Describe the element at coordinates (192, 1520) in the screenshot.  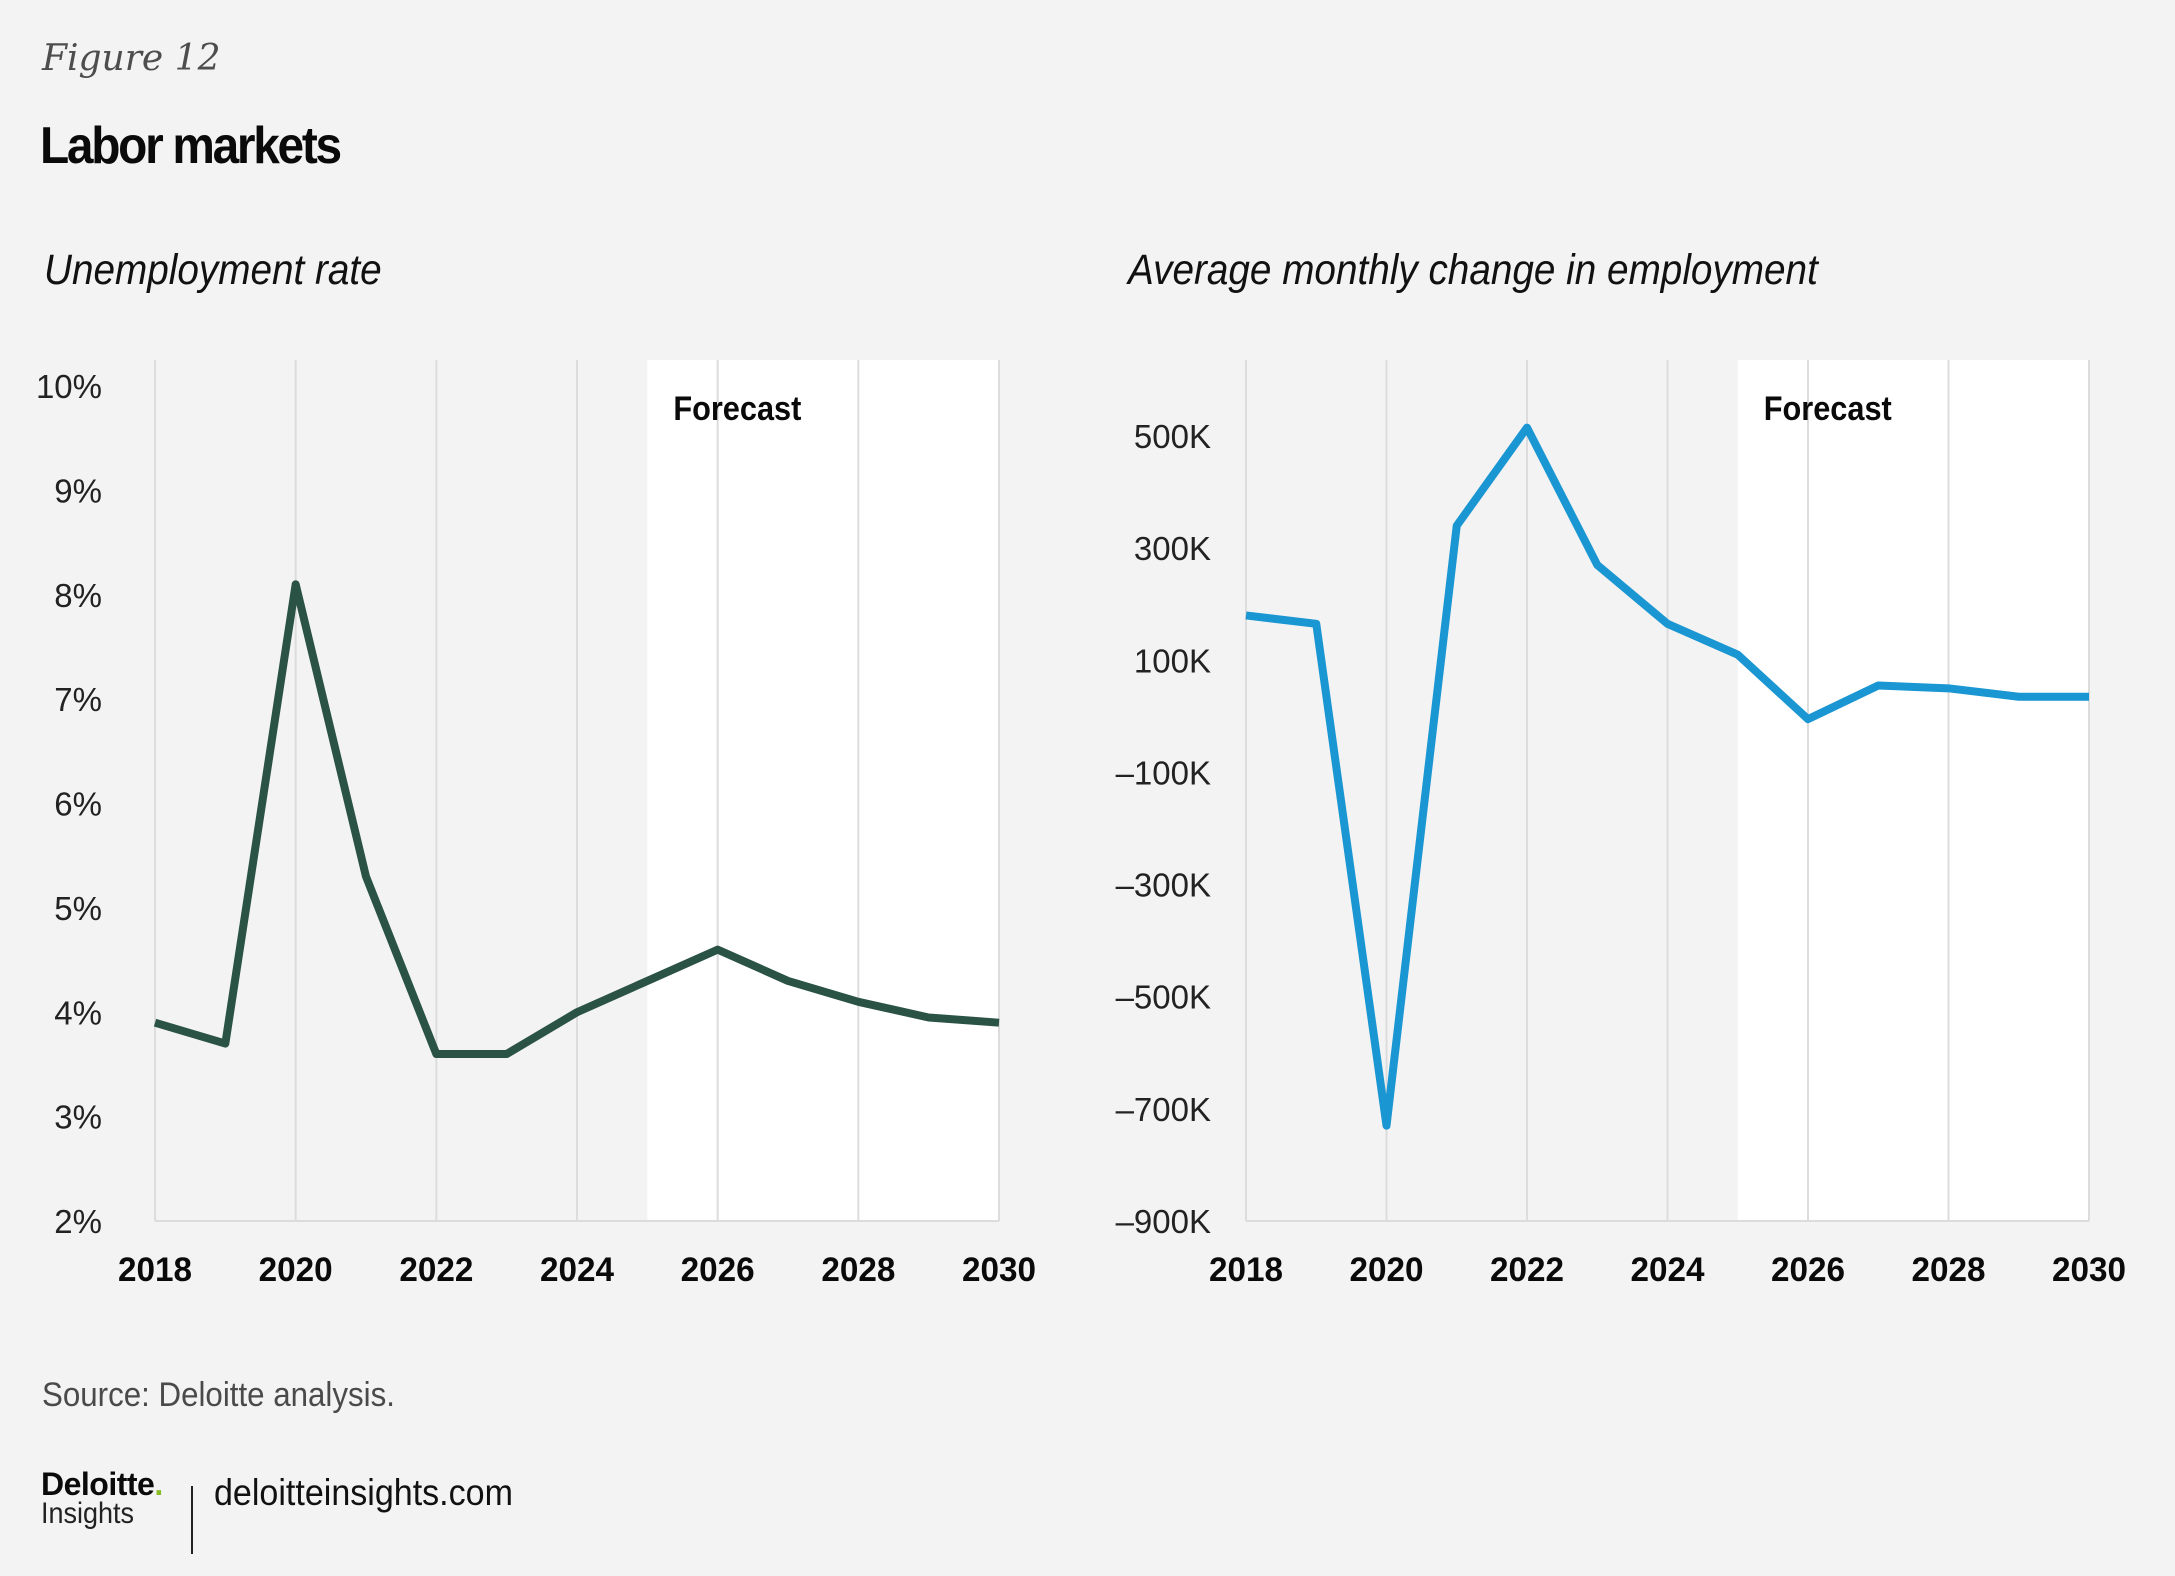
I see `logo-divider` at that location.